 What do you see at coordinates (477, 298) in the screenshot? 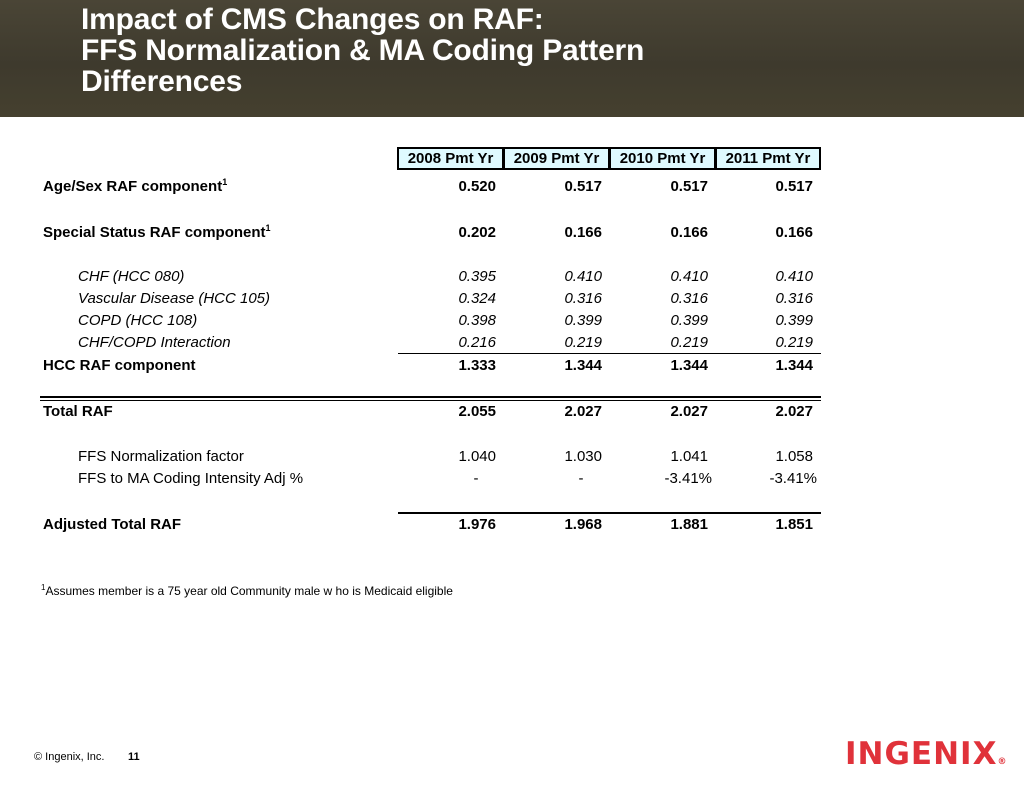
I see `cell-vascular-2008: 0.324` at bounding box center [477, 298].